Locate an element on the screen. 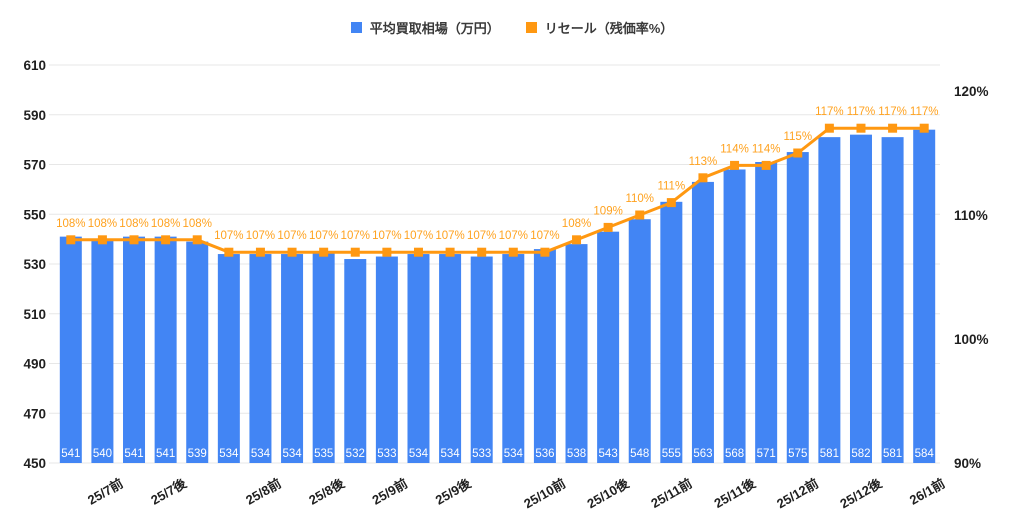 This screenshot has height=523, width=1024. bar-value-label: 555 is located at coordinates (671, 454).